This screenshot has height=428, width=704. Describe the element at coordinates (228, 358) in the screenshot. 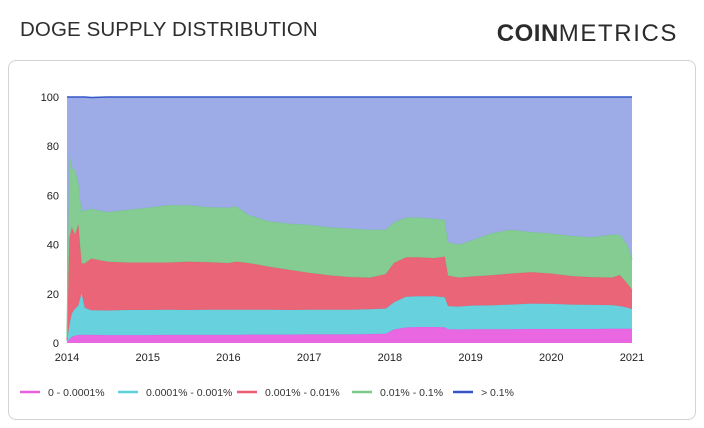

I see `x-tick-label: 2016` at that location.